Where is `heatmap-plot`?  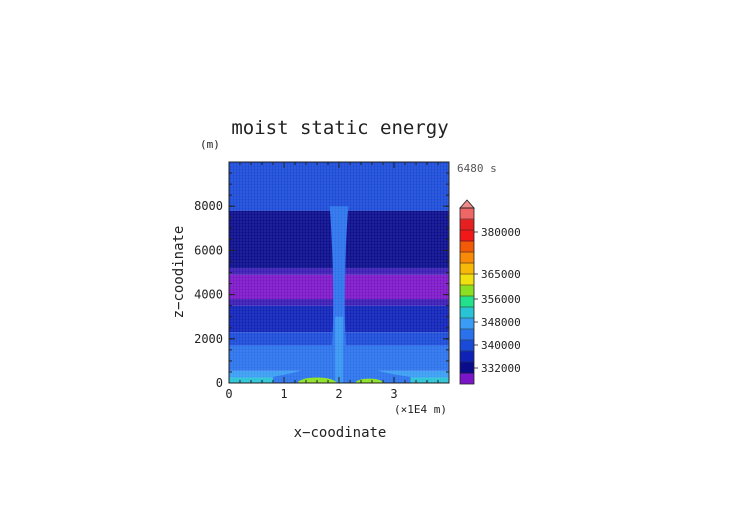
heatmap-plot is located at coordinates (339, 272).